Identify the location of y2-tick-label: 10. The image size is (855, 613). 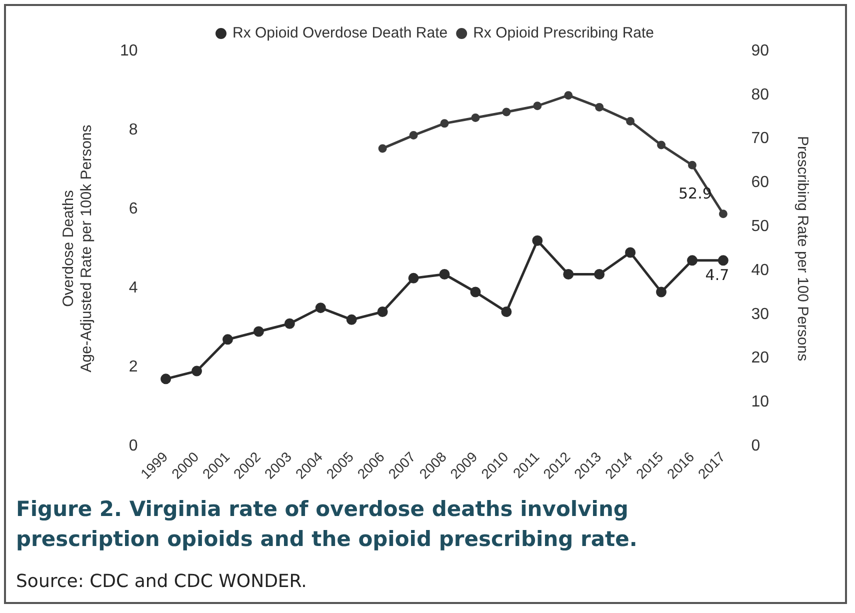
(760, 402).